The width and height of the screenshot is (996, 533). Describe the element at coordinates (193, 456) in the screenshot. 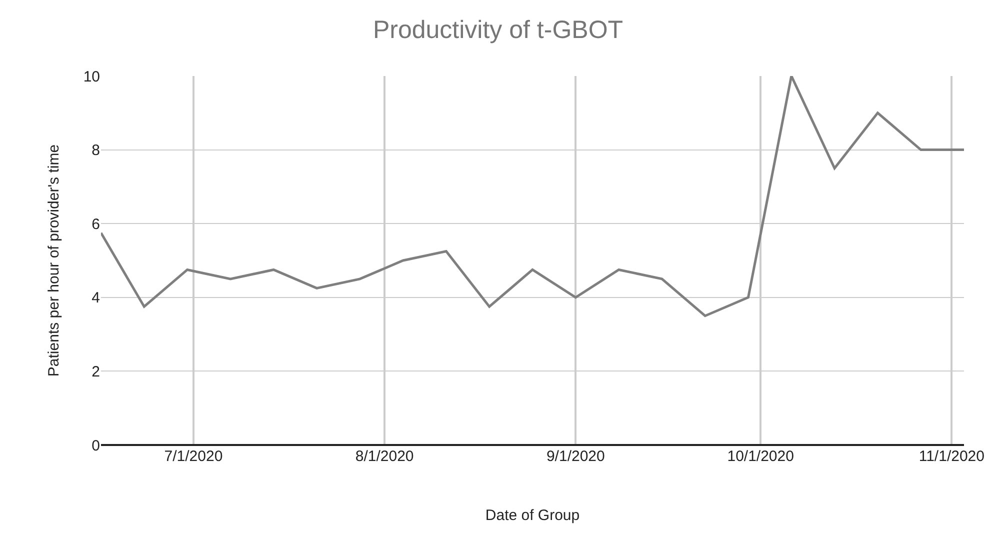

I see `x-tick-label: 7/1/2020` at that location.